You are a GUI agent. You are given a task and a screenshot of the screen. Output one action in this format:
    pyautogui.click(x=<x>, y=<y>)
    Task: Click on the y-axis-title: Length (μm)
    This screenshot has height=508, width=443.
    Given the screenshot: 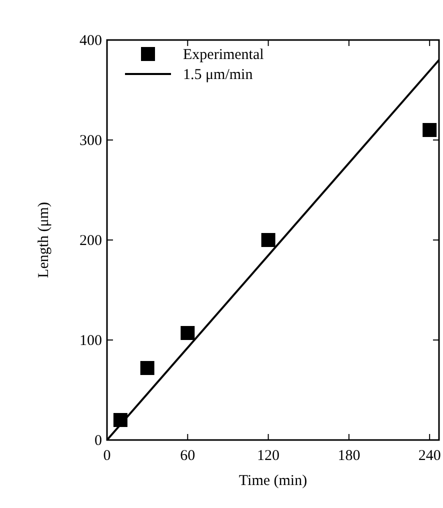 What is the action you would take?
    pyautogui.click(x=44, y=240)
    